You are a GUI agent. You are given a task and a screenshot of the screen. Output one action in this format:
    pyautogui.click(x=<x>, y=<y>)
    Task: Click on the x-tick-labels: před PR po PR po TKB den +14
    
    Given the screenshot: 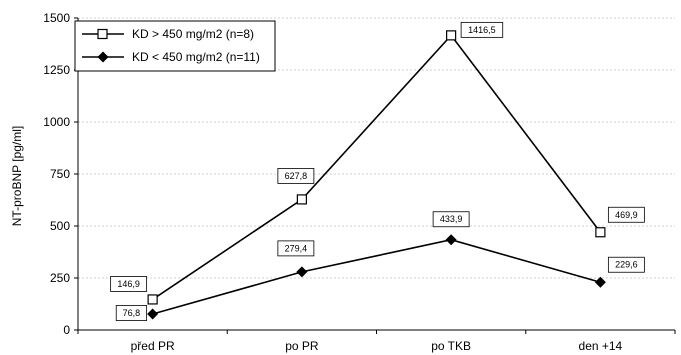 What is the action you would take?
    pyautogui.click(x=377, y=346)
    